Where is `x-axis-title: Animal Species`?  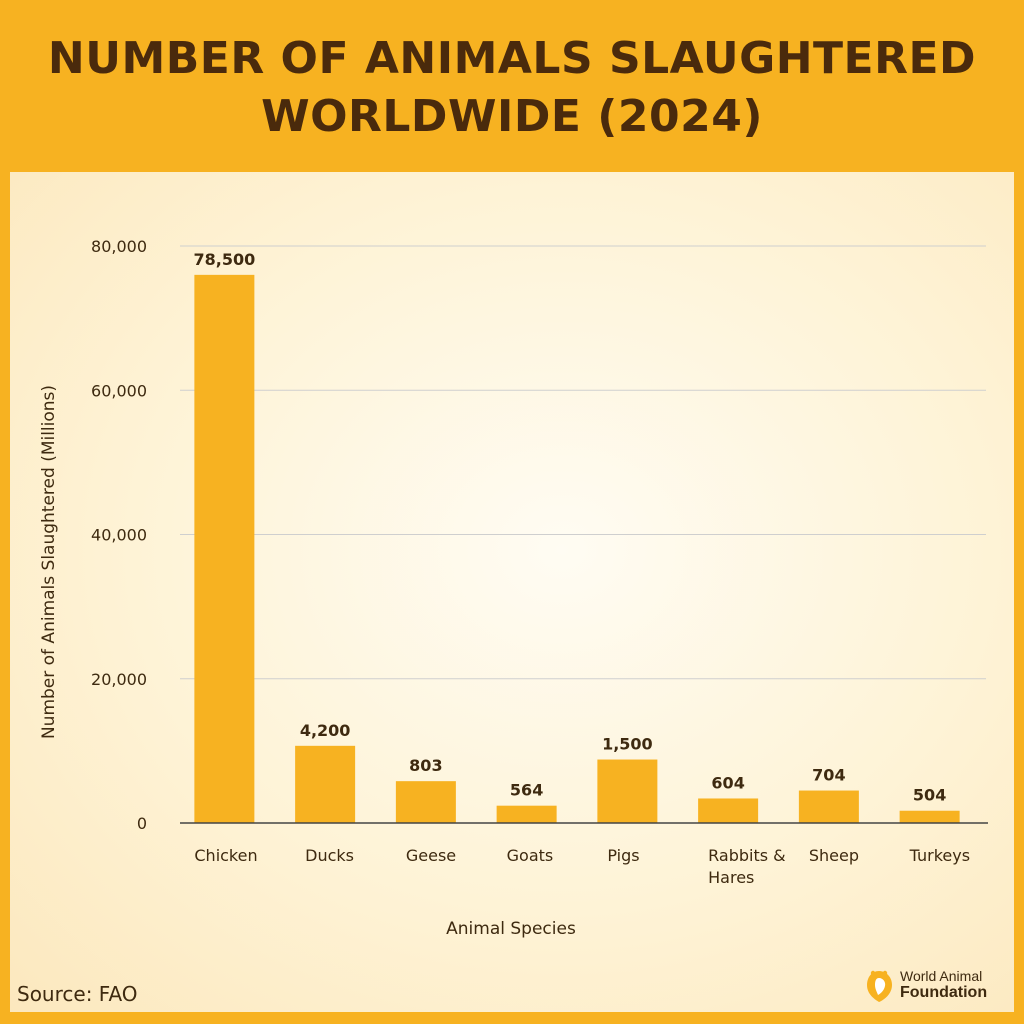
x-axis-title: Animal Species is located at coordinates (511, 929).